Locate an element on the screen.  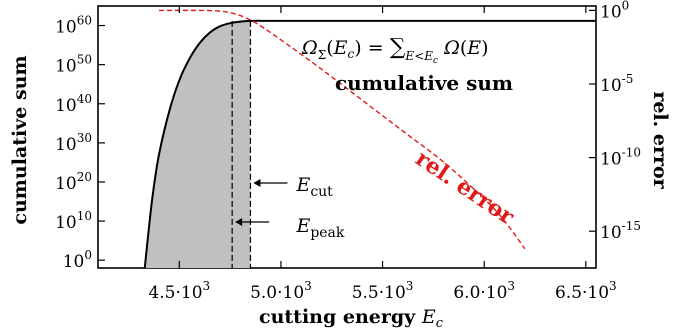
label-E-cut: Ecut is located at coordinates (314, 187).